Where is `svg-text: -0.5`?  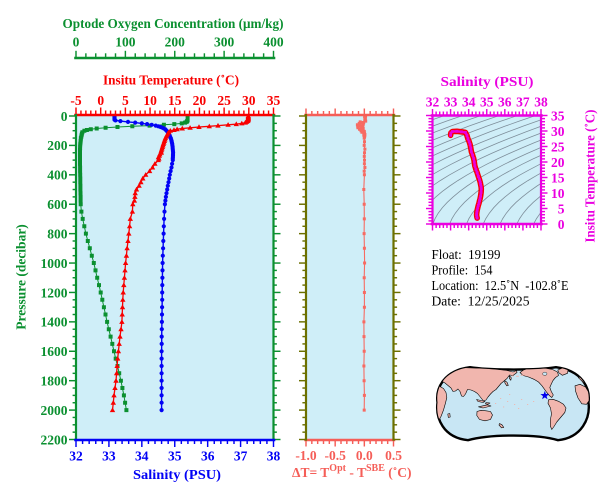
svg-text: -0.5 is located at coordinates (336, 455).